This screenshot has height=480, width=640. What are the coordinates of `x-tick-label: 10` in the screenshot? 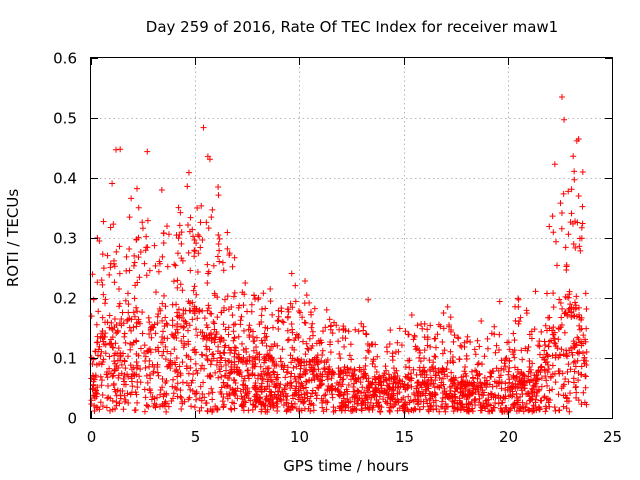 It's located at (299, 437).